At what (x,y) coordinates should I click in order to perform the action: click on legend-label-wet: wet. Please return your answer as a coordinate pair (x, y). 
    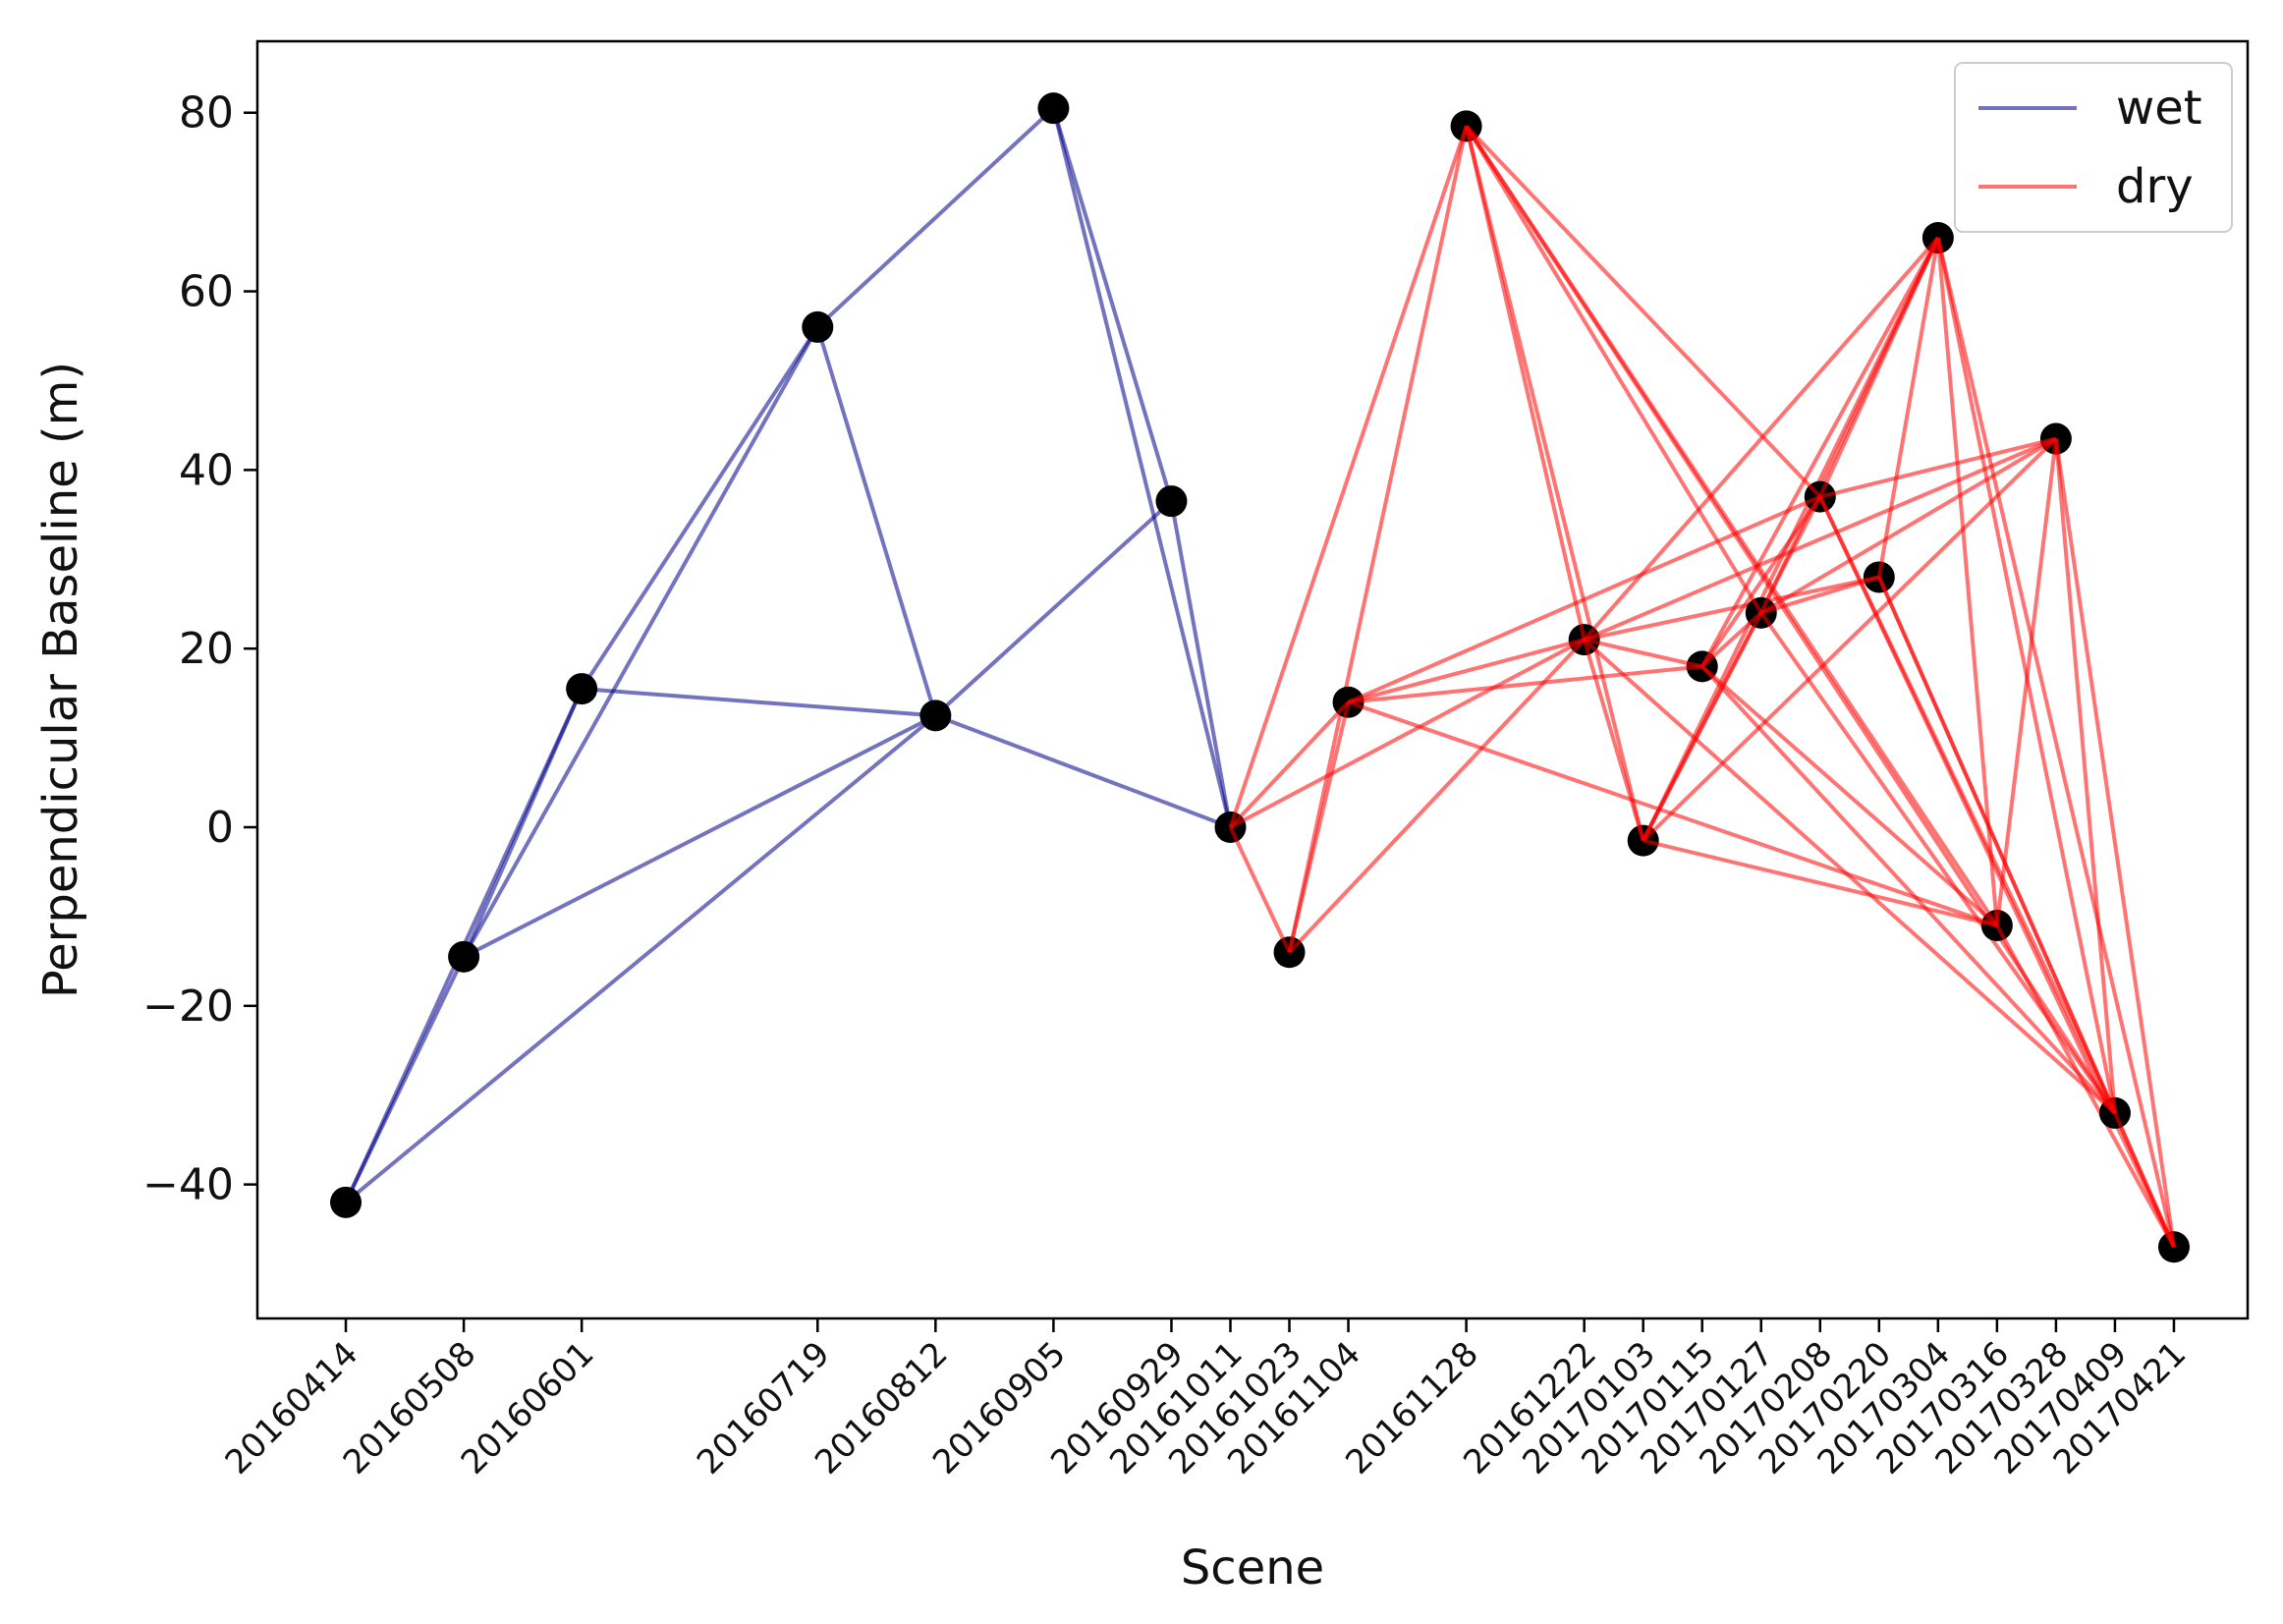
    Looking at the image, I should click on (2159, 108).